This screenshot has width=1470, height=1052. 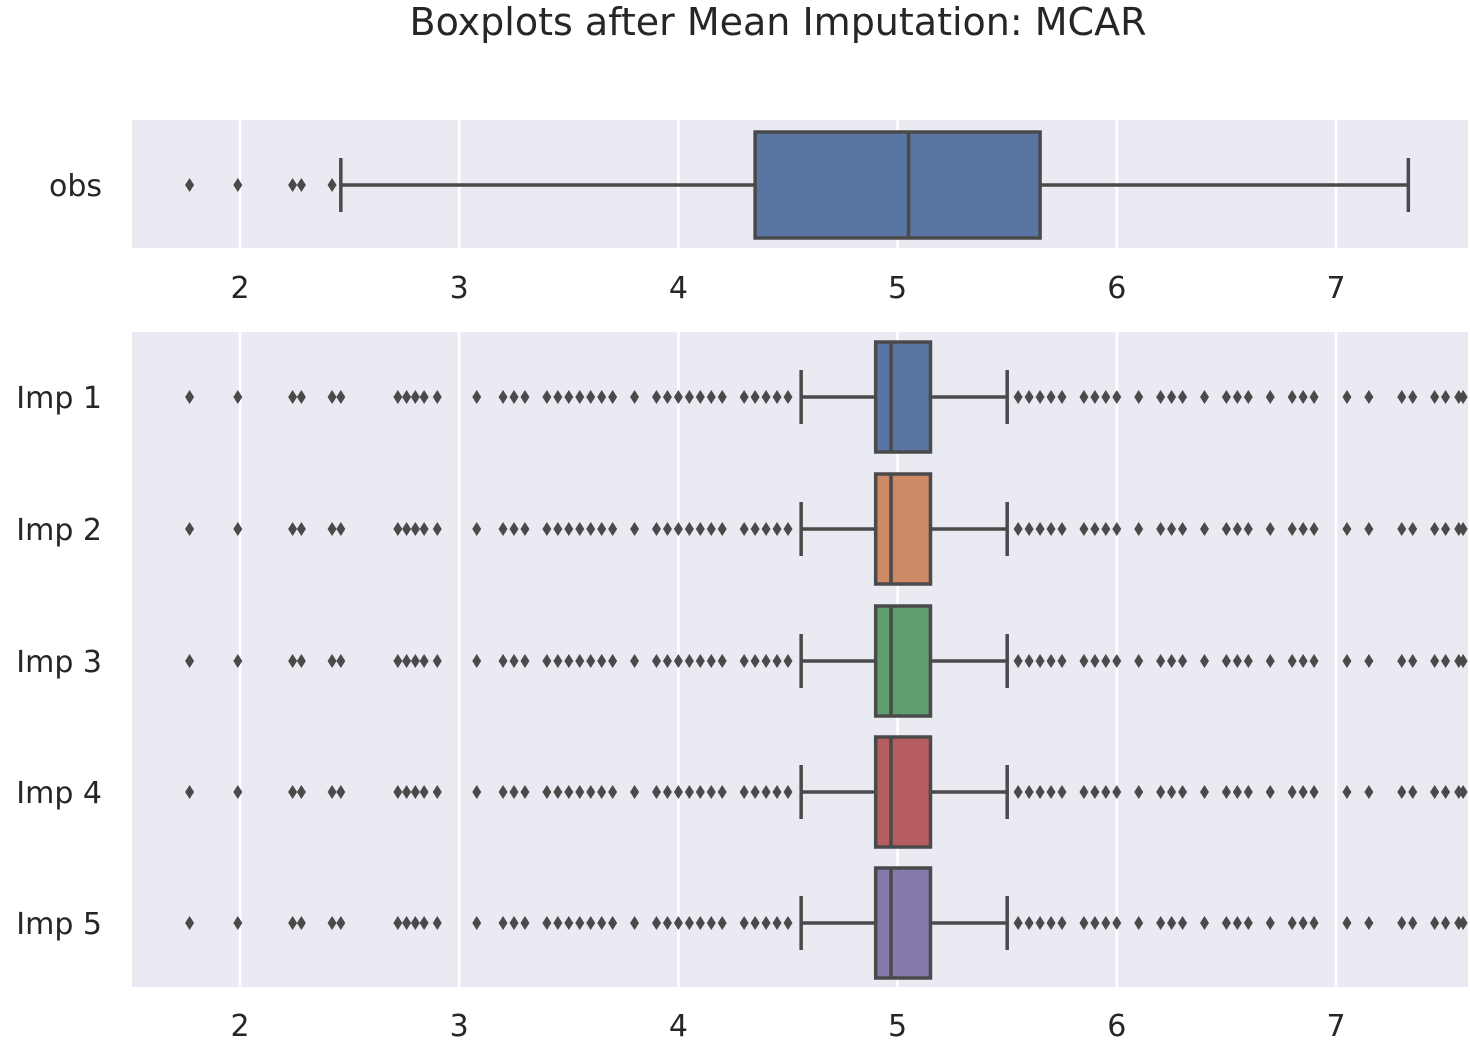 I want to click on x-tick-label: 2, so click(x=239, y=288).